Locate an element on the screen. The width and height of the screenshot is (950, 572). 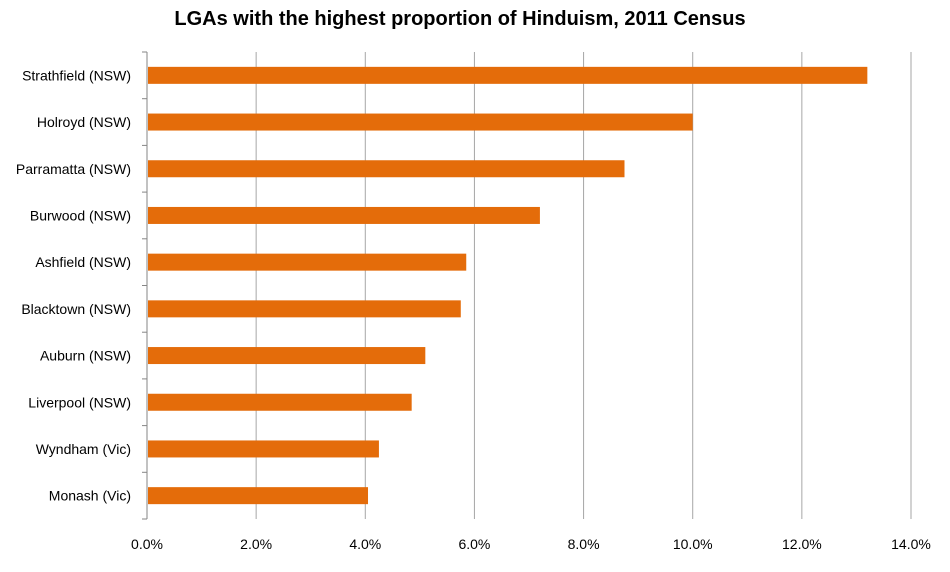
x-tick-label: 12.0% is located at coordinates (802, 544).